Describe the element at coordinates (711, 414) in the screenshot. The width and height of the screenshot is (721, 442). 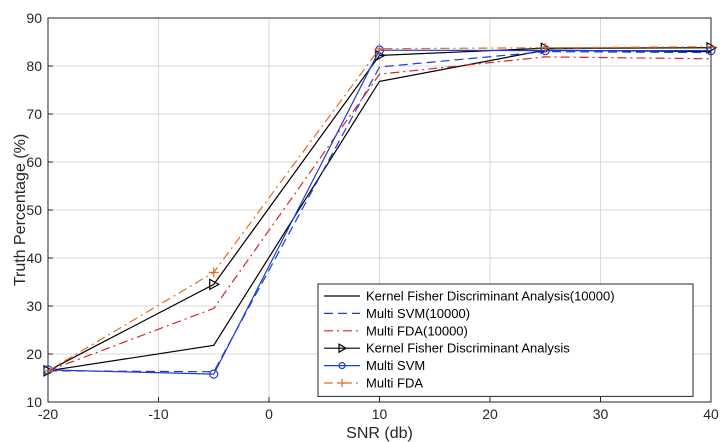
I see `x-tick-label: 40` at that location.